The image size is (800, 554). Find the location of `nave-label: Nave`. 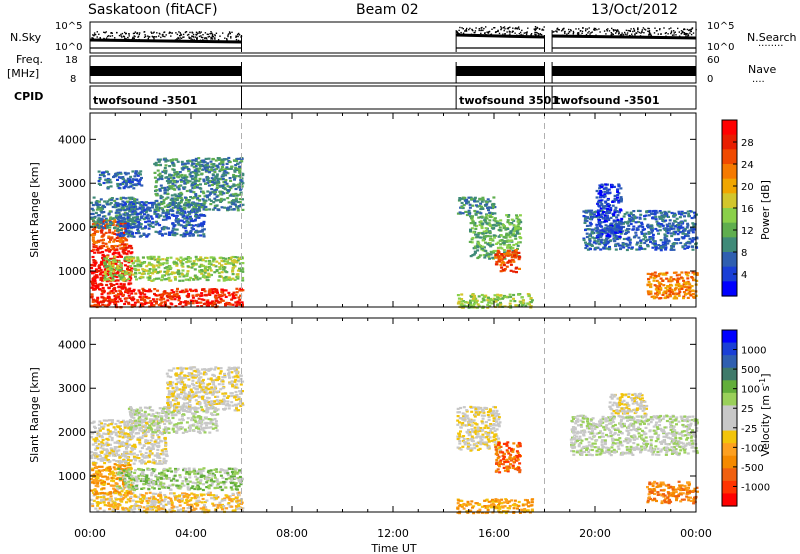

nave-label: Nave is located at coordinates (762, 69).